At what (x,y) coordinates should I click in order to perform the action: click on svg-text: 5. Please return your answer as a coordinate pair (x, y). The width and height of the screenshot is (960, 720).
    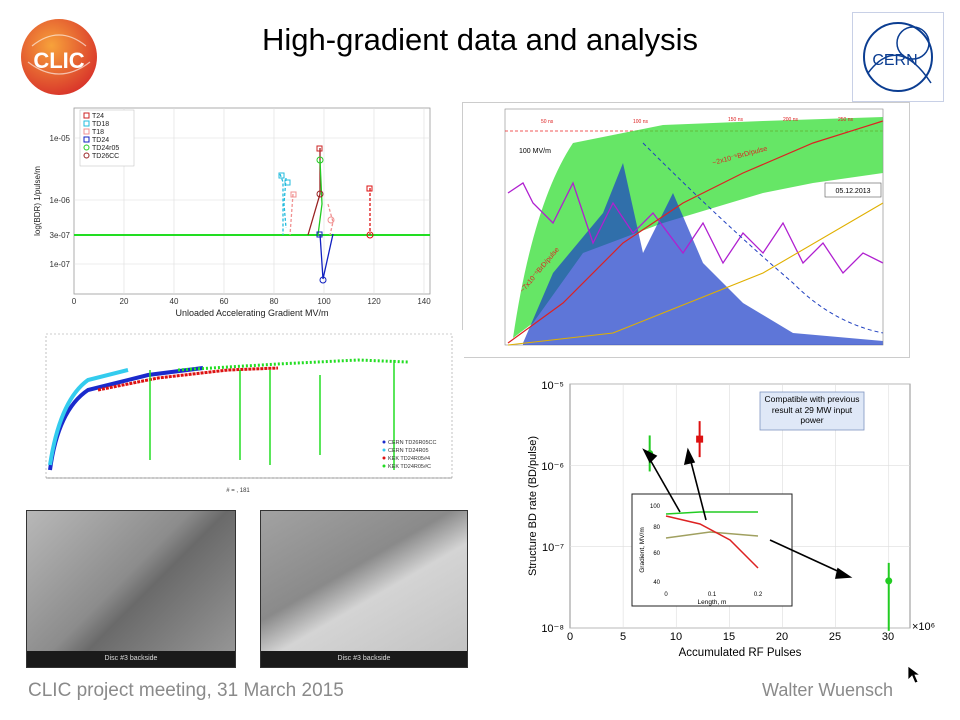
    Looking at the image, I should click on (623, 637).